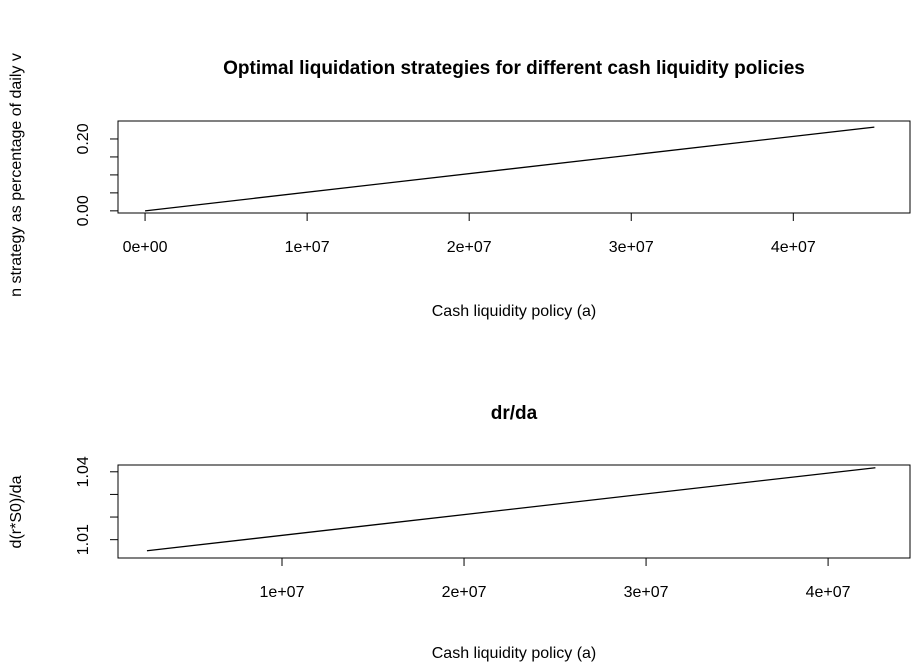 The width and height of the screenshot is (920, 667). I want to click on x-tick-label: 0e+00, so click(145, 247).